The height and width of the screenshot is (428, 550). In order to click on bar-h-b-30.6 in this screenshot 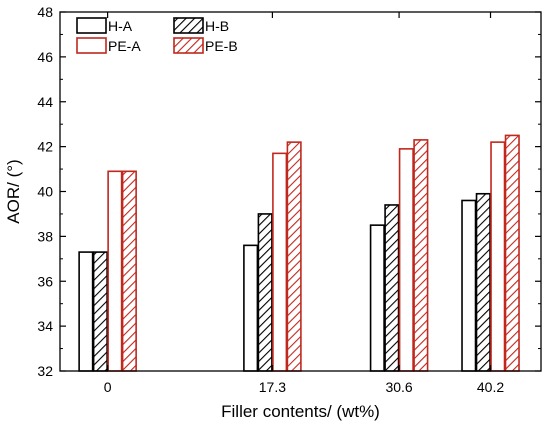, I will do `click(392, 288)`.